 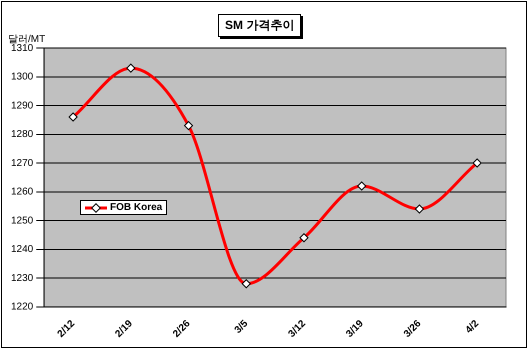 What do you see at coordinates (241, 327) in the screenshot?
I see `x-tick-label: 3/5` at bounding box center [241, 327].